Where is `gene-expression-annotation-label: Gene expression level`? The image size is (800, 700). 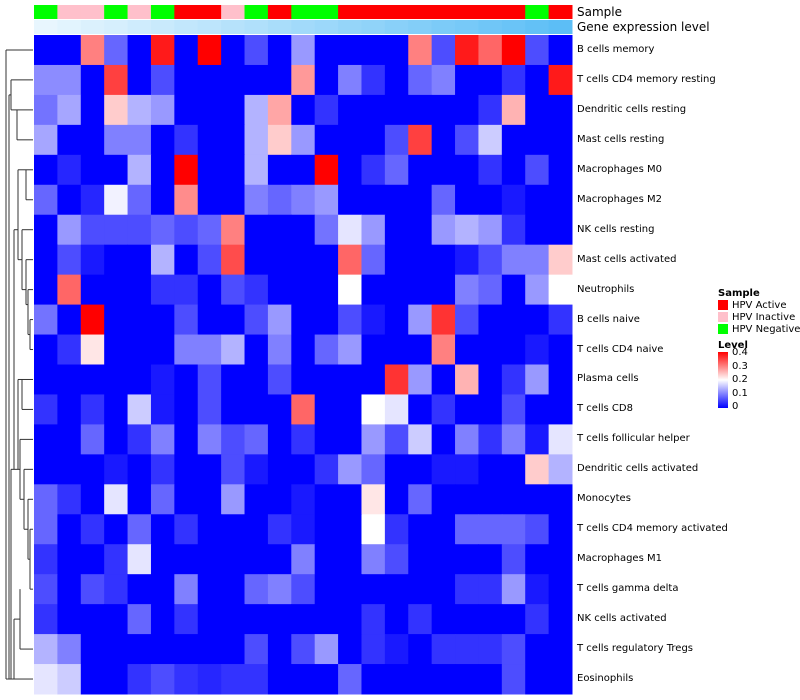
gene-expression-annotation-label: Gene expression level is located at coordinates (643, 27).